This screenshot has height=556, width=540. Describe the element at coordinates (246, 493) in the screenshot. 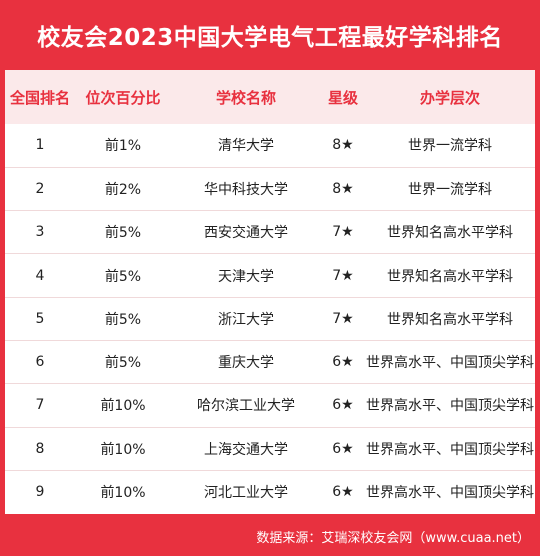

I see `cell-school: 河北工业大学` at that location.